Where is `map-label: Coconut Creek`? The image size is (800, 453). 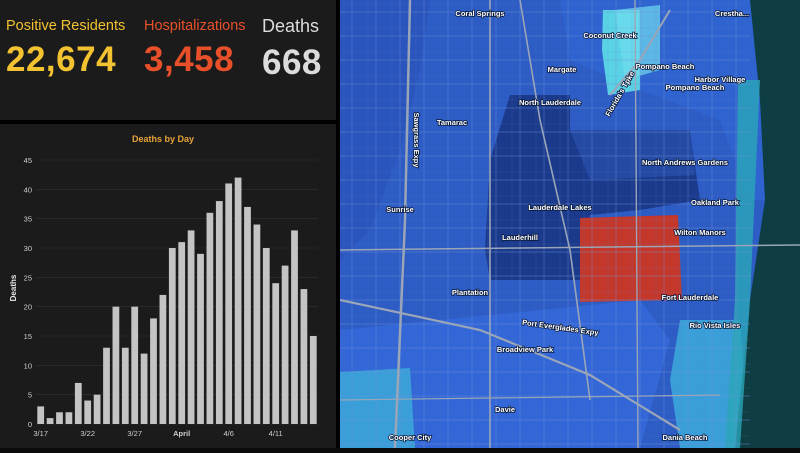
map-label: Coconut Creek is located at coordinates (610, 35).